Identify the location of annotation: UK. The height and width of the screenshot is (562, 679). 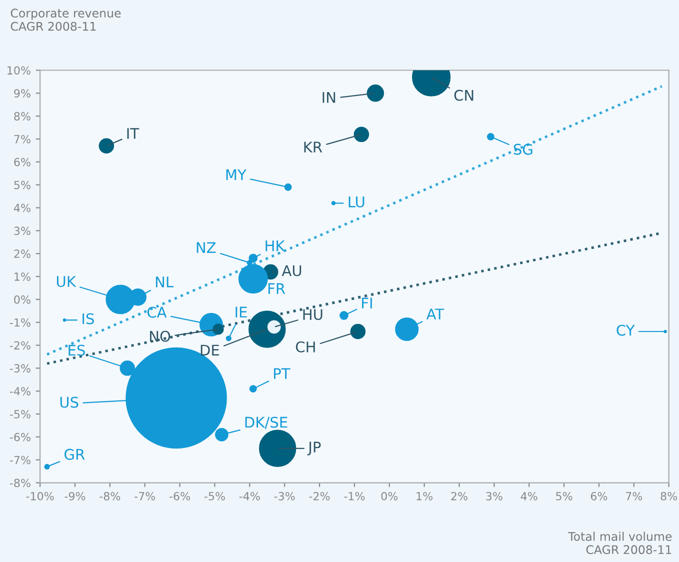
(66, 281).